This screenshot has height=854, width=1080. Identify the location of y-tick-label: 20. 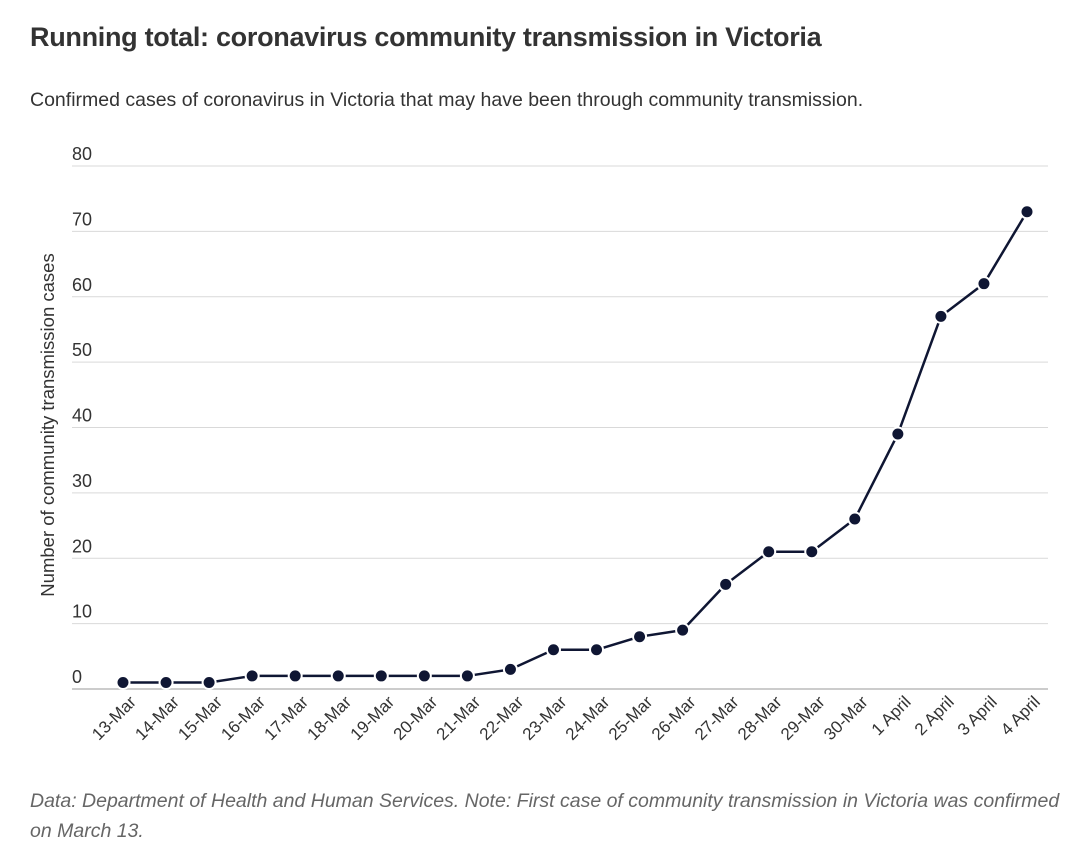
(82, 546).